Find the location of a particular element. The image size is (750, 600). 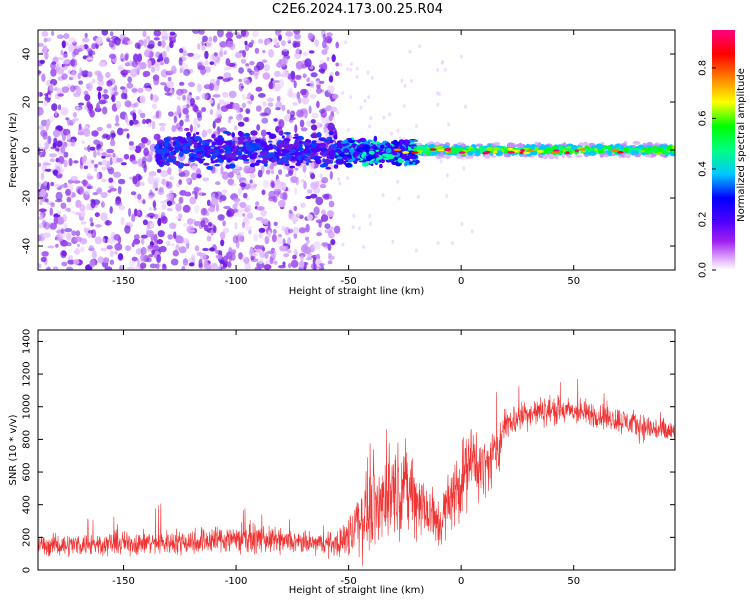

snr-x-tick-label: -100 is located at coordinates (236, 581).